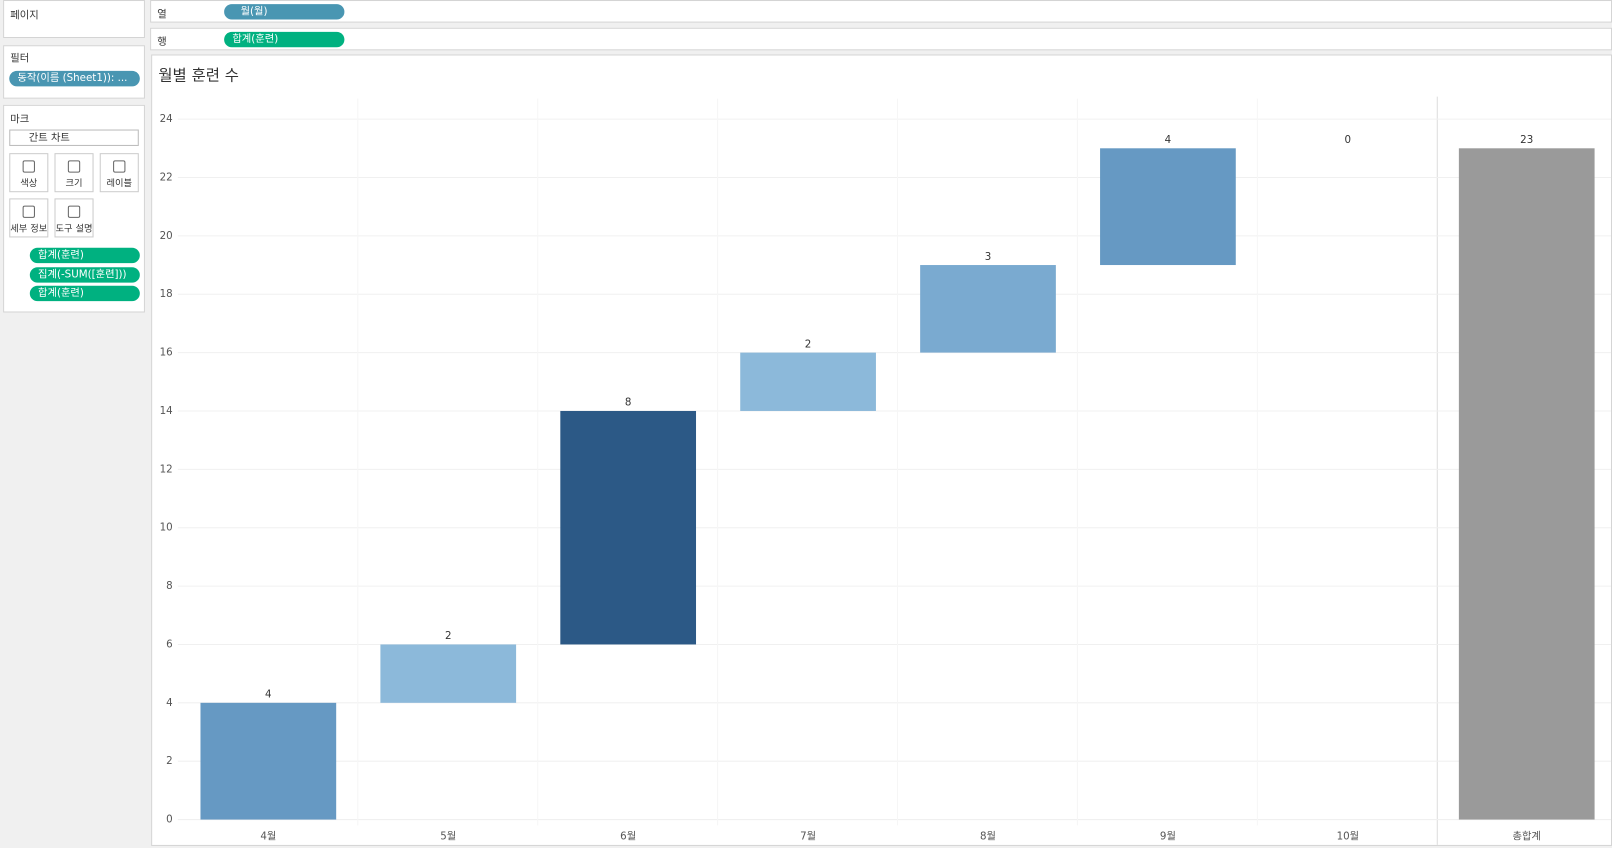 Image resolution: width=1612 pixels, height=848 pixels. Describe the element at coordinates (166, 411) in the screenshot. I see `y-tick-label: 14` at that location.